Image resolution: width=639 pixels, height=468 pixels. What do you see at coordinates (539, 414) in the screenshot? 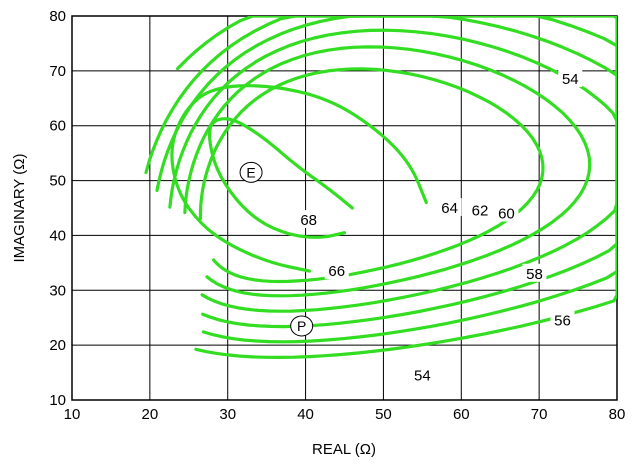
I see `x-tick-label: 70` at bounding box center [539, 414].